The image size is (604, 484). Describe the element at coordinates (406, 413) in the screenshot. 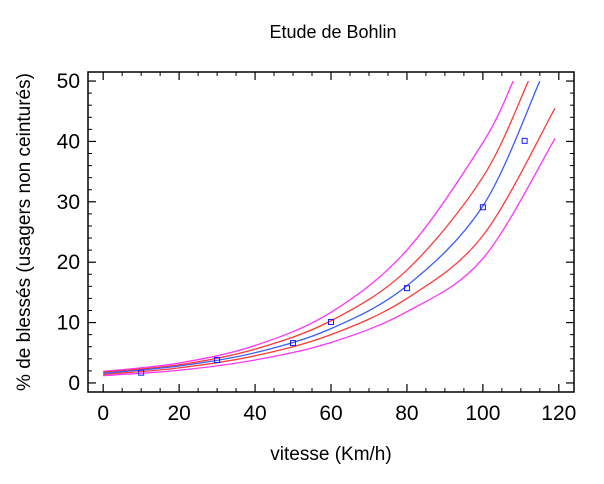

I see `x-tick-label: 80` at that location.